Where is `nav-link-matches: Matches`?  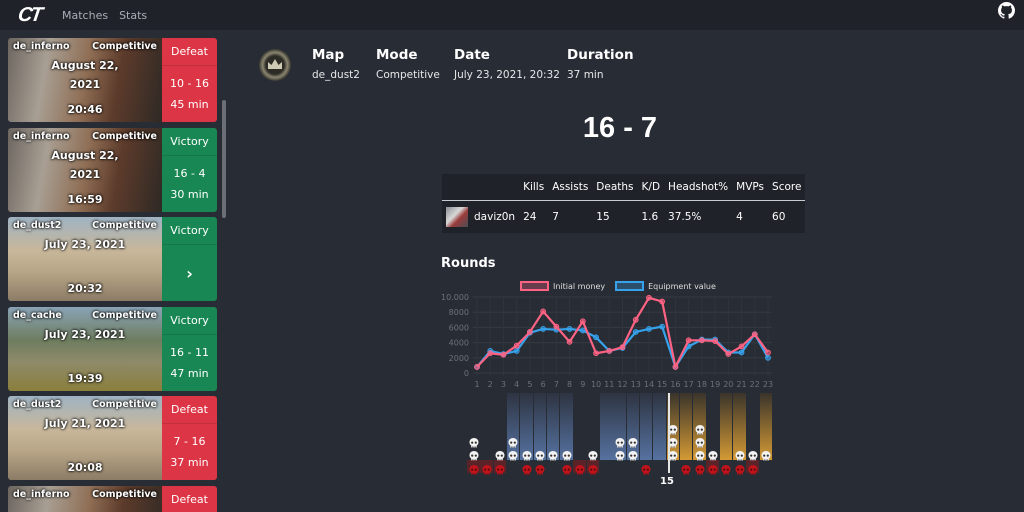 nav-link-matches: Matches is located at coordinates (85, 15).